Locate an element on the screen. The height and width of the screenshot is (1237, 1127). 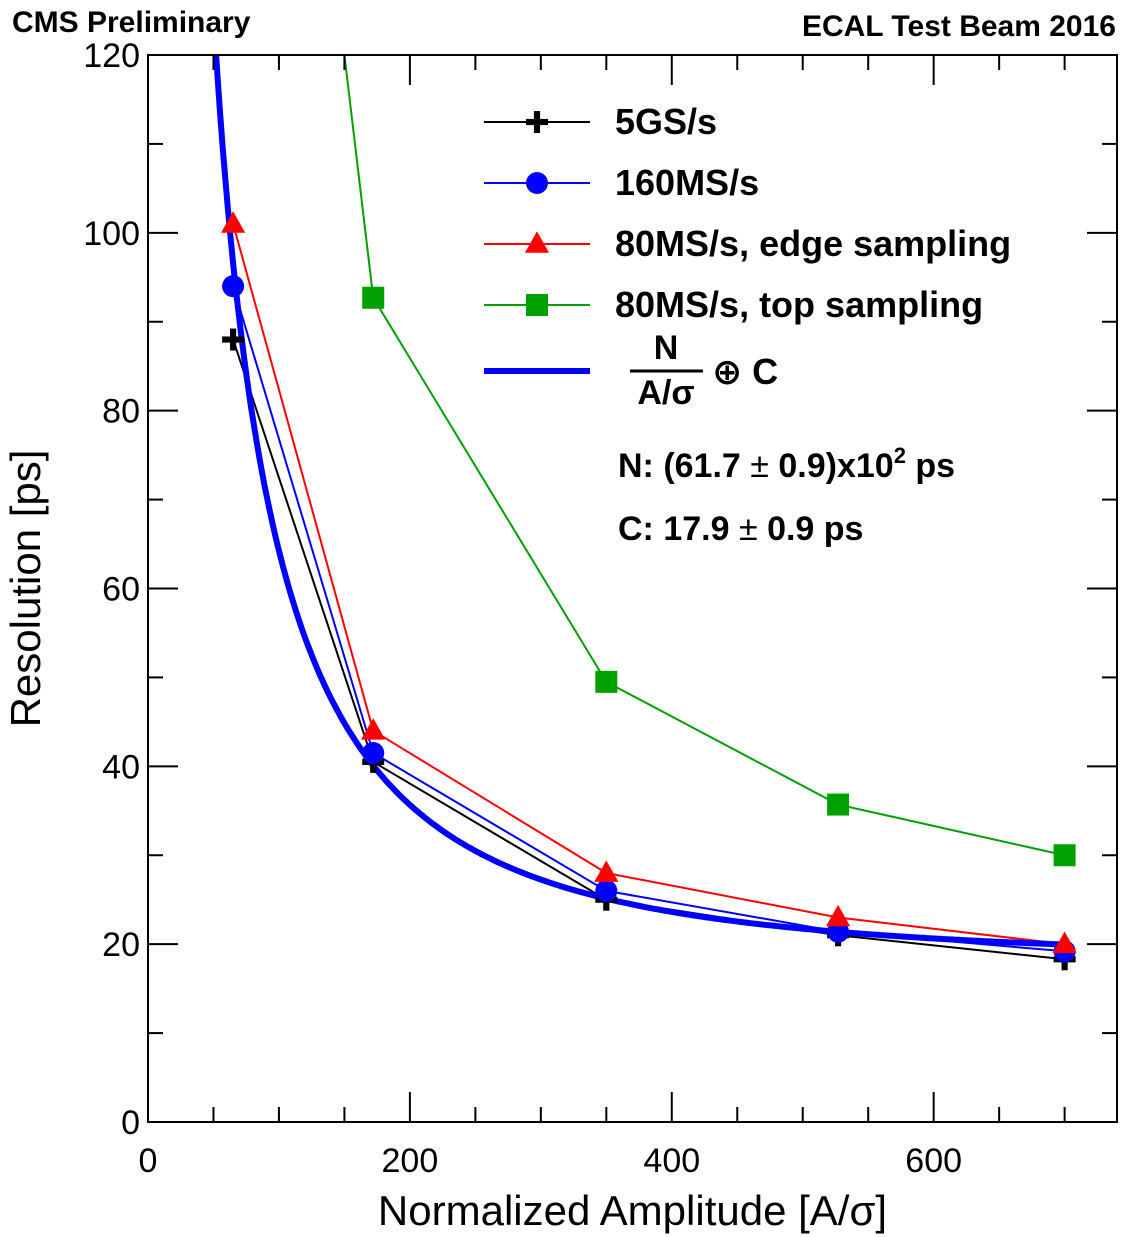
y-tick-label: 80 is located at coordinates (121, 412).